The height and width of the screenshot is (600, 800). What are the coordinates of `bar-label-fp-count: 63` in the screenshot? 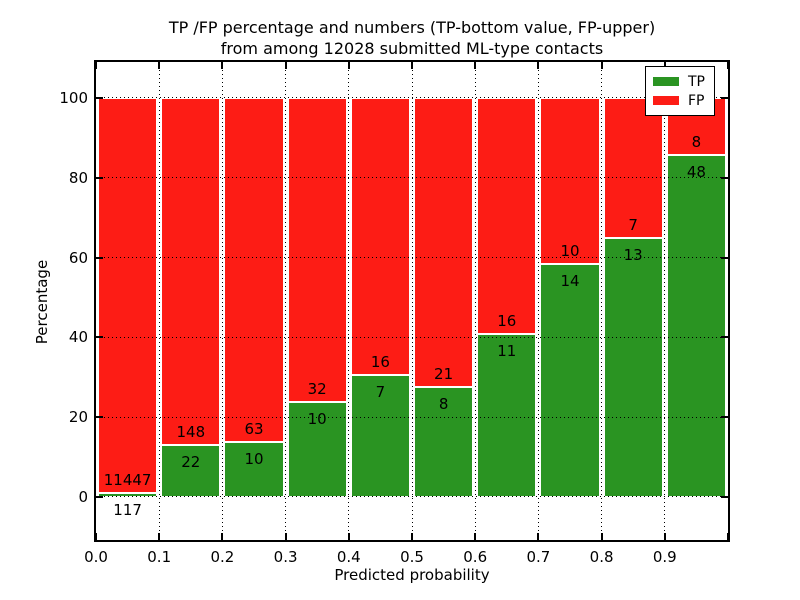 It's located at (254, 429).